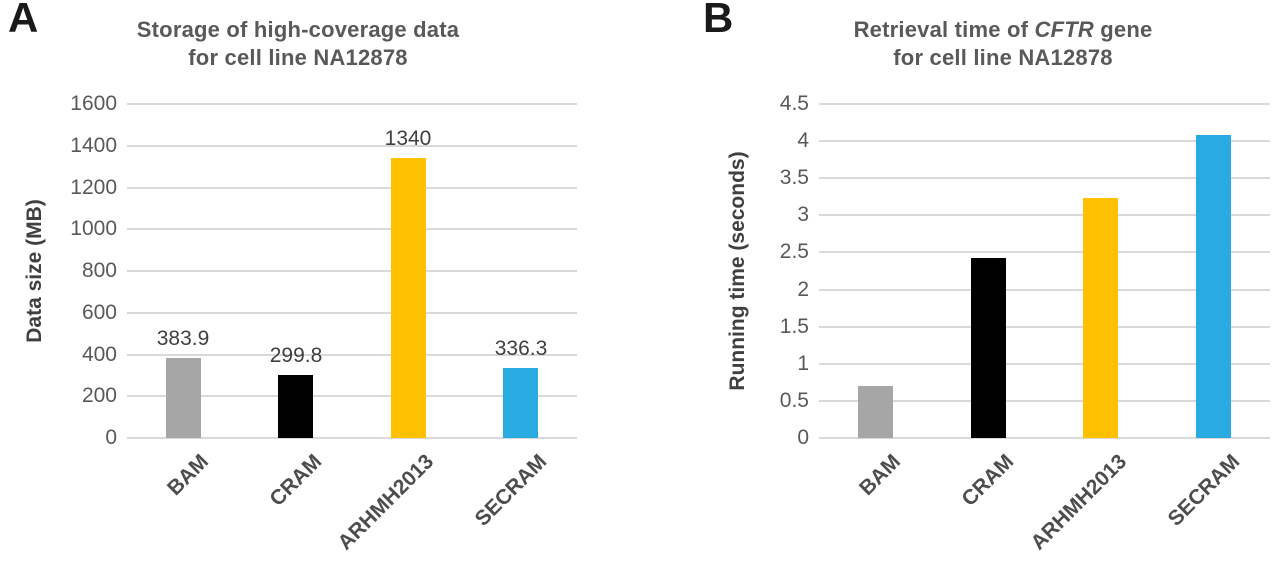 This screenshot has height=570, width=1280. I want to click on y-axis-ticks-b: 0 0.5 1 1.5 2 2.5 3 3.5 4 4.5, so click(766, 270).